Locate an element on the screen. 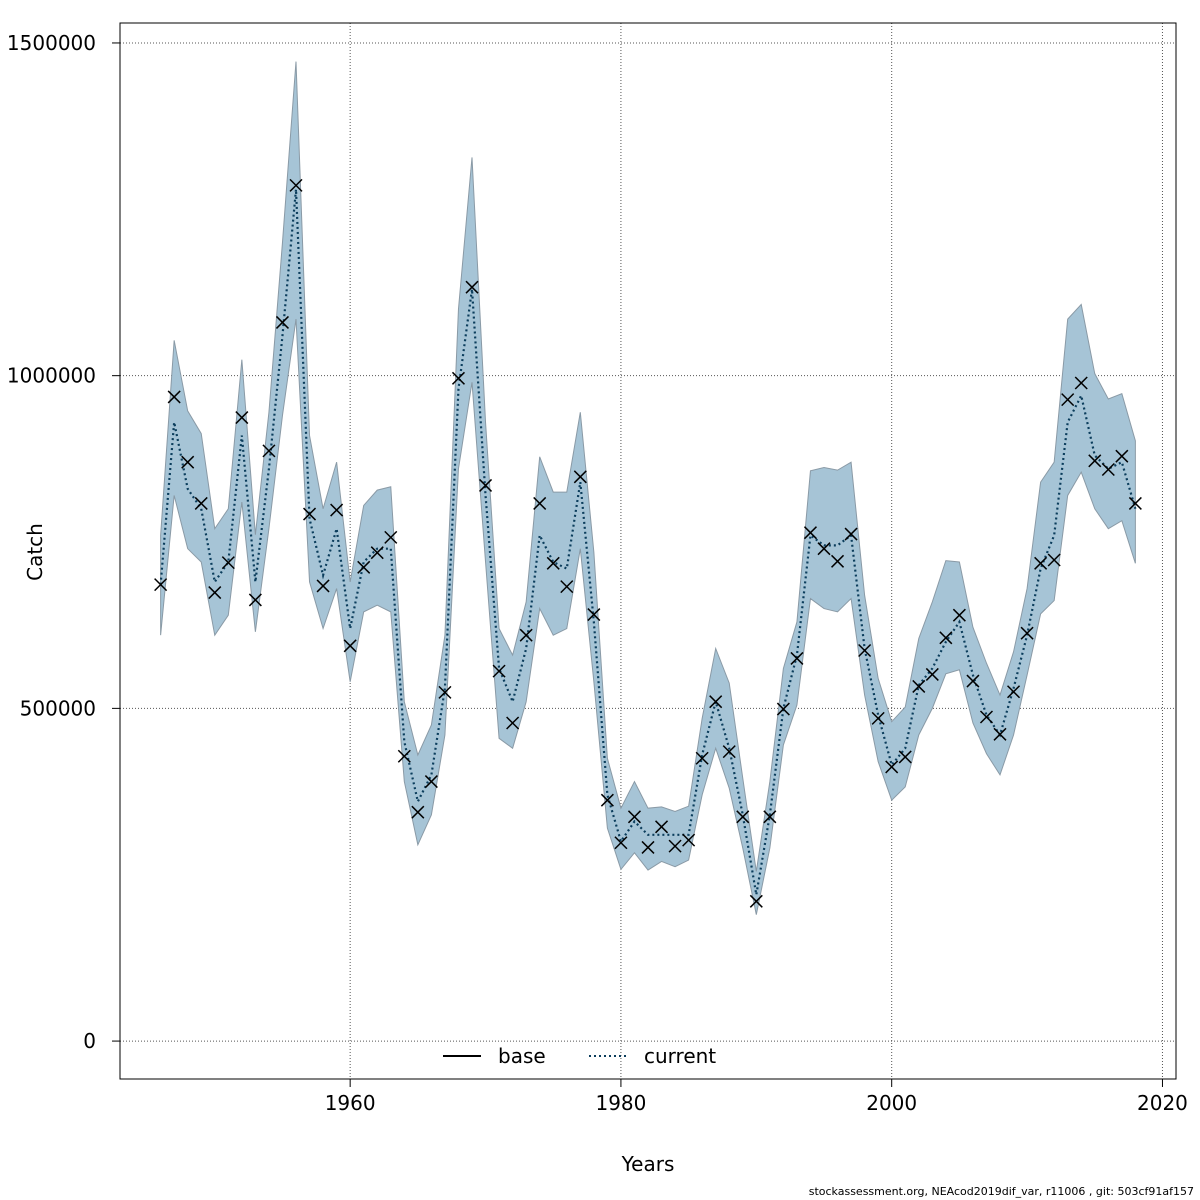  y-tick-label: 500000 is located at coordinates (58, 708).